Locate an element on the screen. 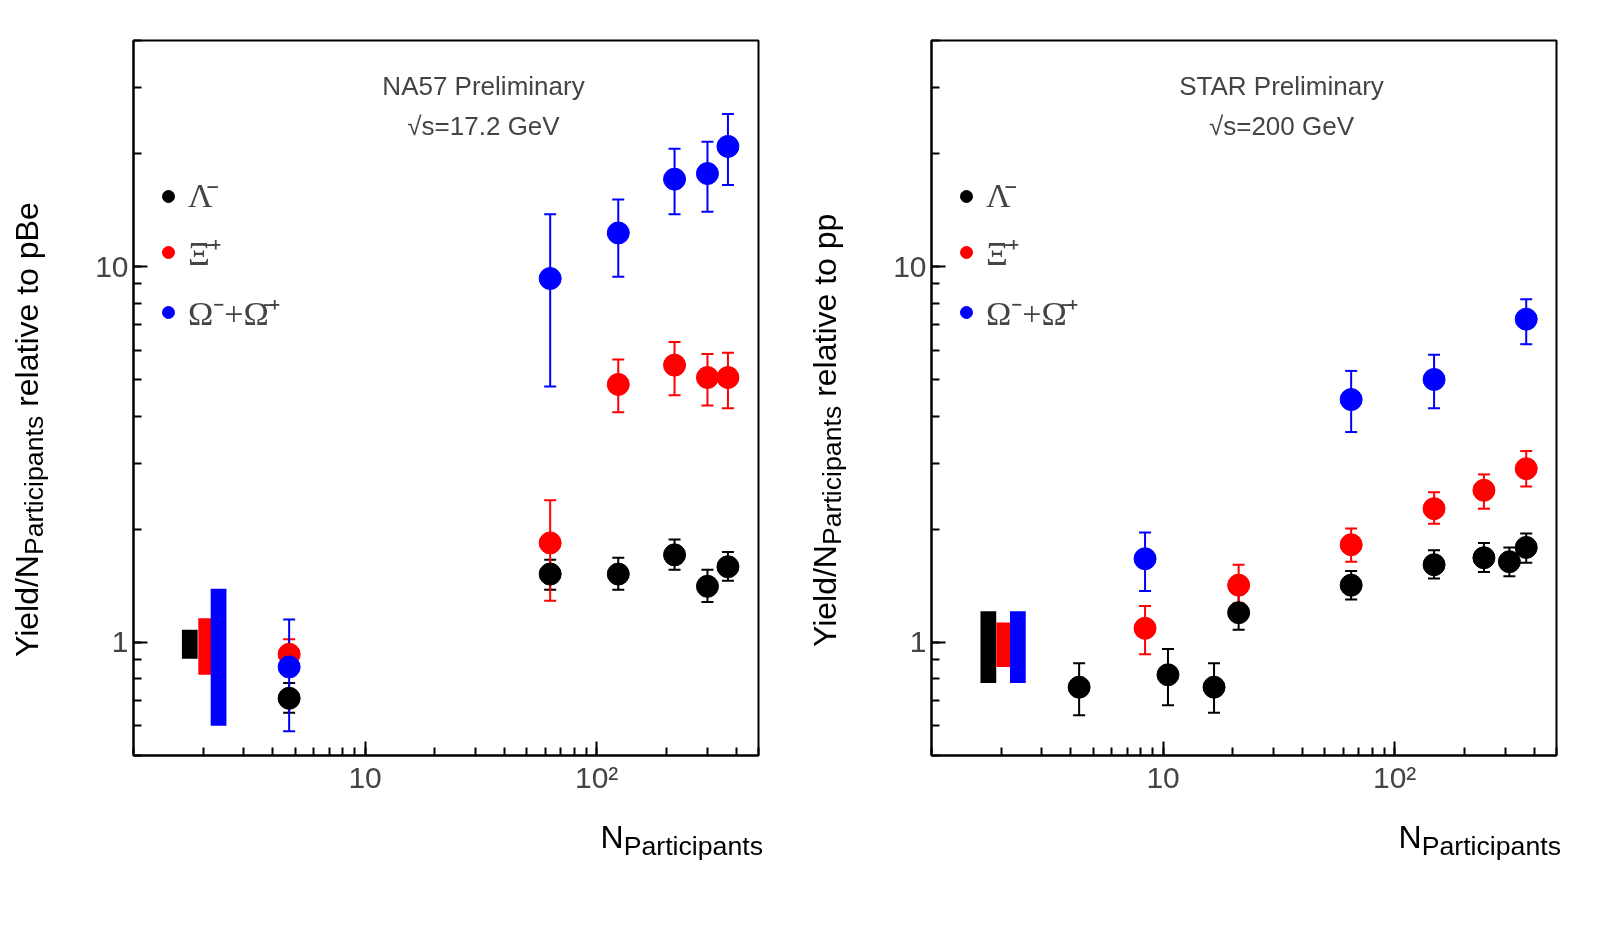 Image resolution: width=1601 pixels, height=933 pixels. text: STAR Preliminary is located at coordinates (1281, 86).